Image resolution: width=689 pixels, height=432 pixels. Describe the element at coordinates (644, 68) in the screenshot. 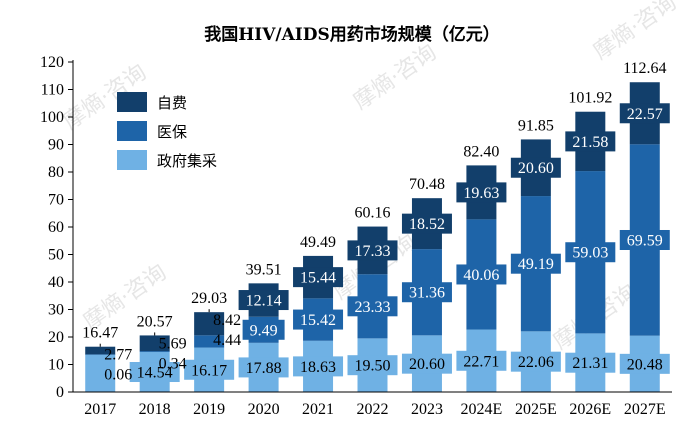

I see `total-label: 112.64` at that location.